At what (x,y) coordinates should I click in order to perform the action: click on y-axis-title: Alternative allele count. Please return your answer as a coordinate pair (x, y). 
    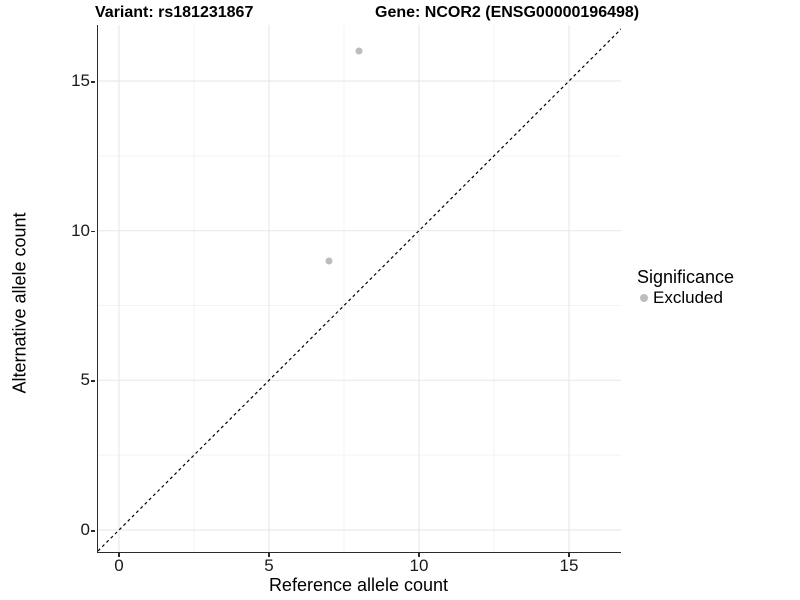
    Looking at the image, I should click on (19, 303).